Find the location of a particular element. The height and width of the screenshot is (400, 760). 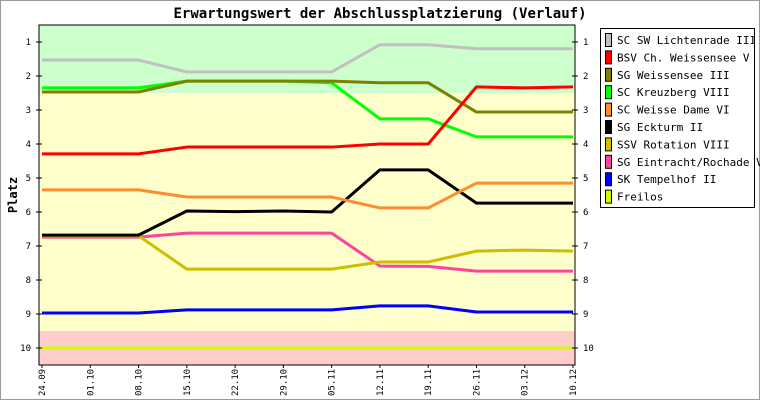

legend-label: SSV Rotation VIII is located at coordinates (673, 144).